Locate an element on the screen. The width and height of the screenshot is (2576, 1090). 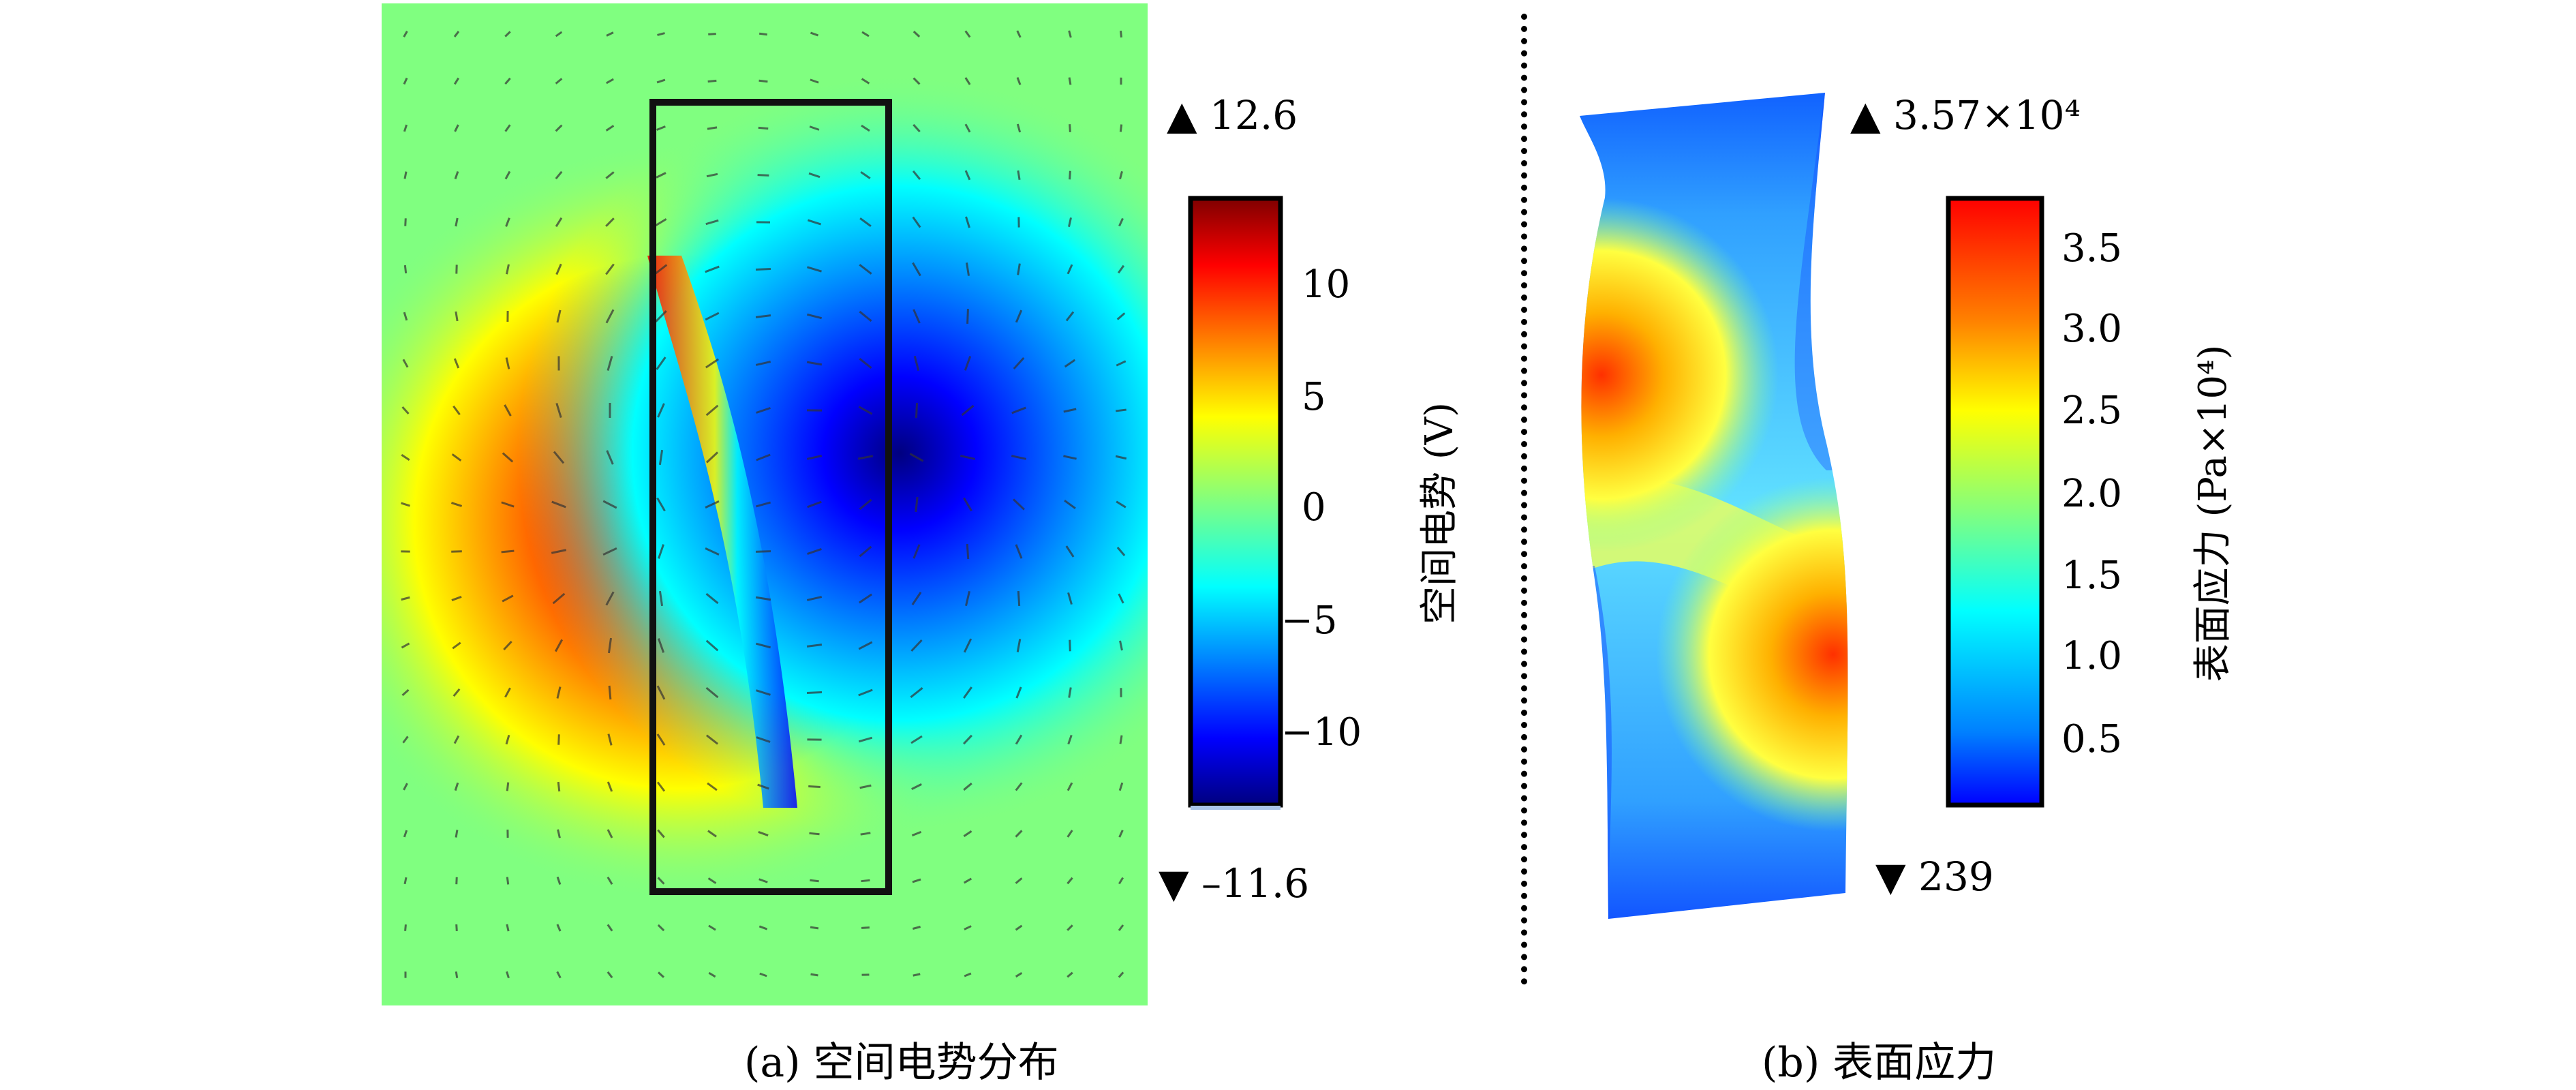
down-triangle-icon: ▼ is located at coordinates (1174, 884).